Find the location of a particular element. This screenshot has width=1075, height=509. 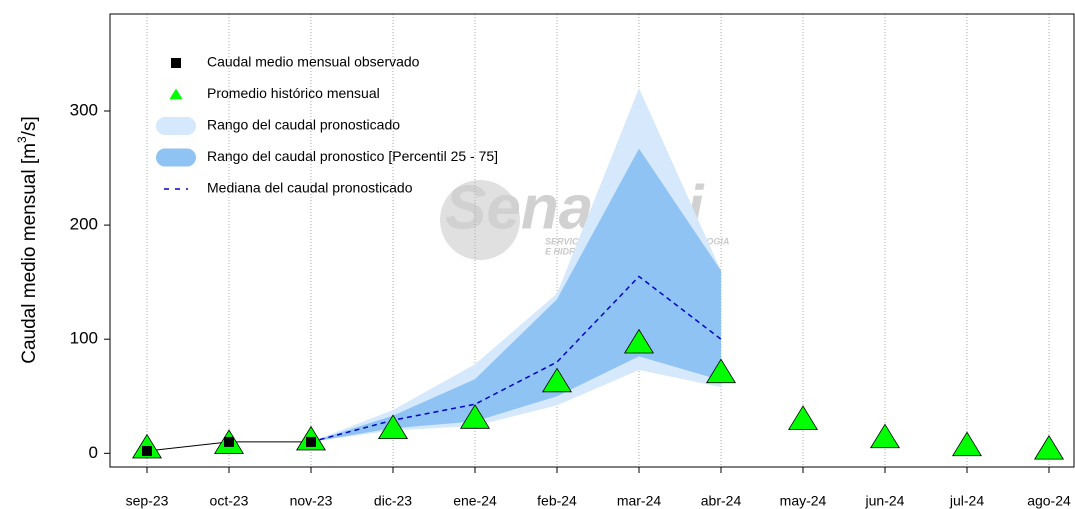

legend-label: Promedio histórico mensual is located at coordinates (293, 93).